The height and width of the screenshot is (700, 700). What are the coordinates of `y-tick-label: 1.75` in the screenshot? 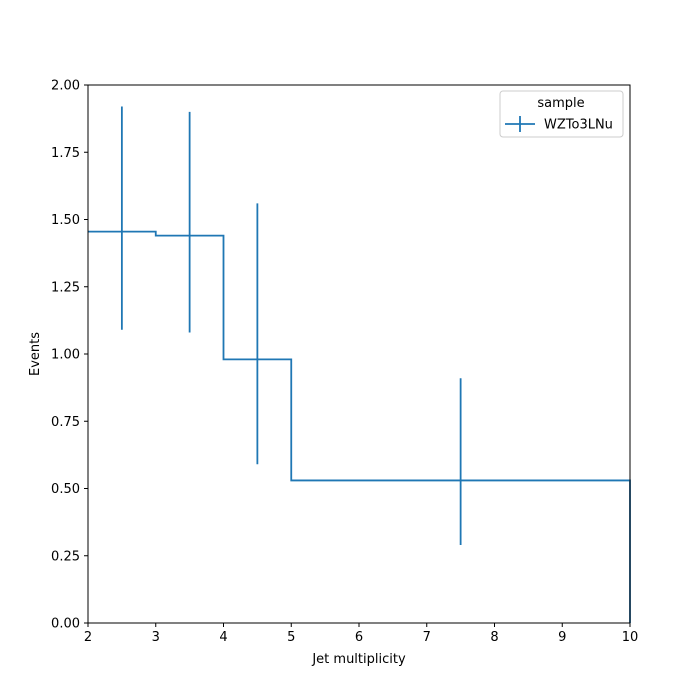 It's located at (65, 153).